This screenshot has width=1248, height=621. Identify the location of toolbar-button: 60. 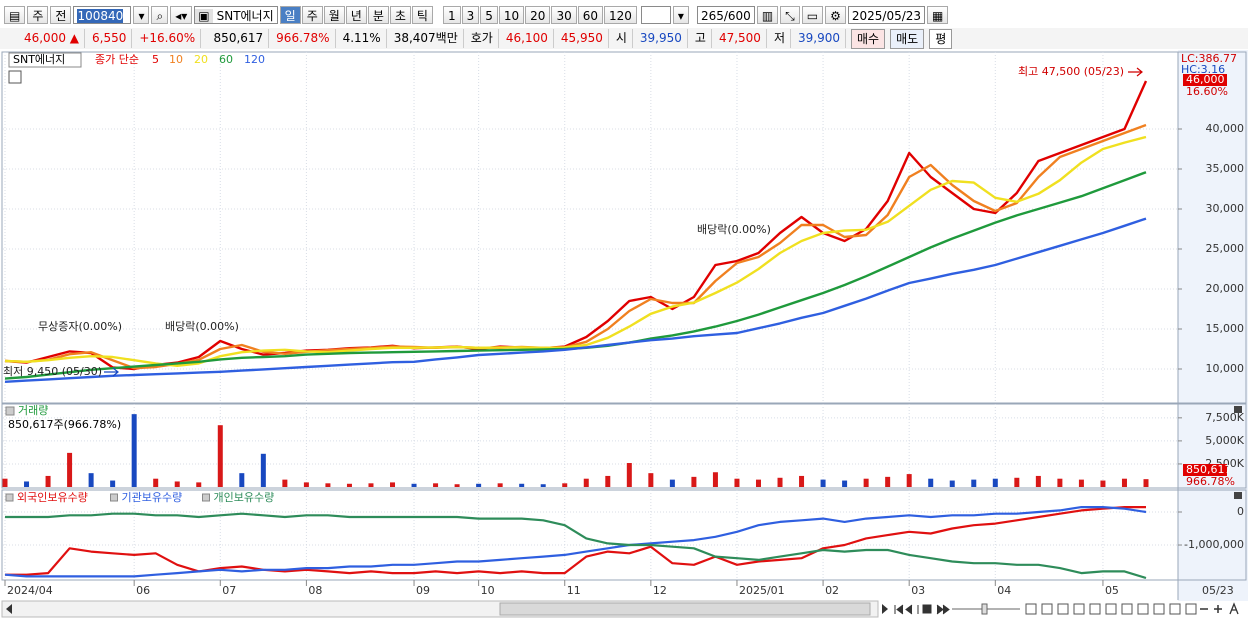
(590, 15).